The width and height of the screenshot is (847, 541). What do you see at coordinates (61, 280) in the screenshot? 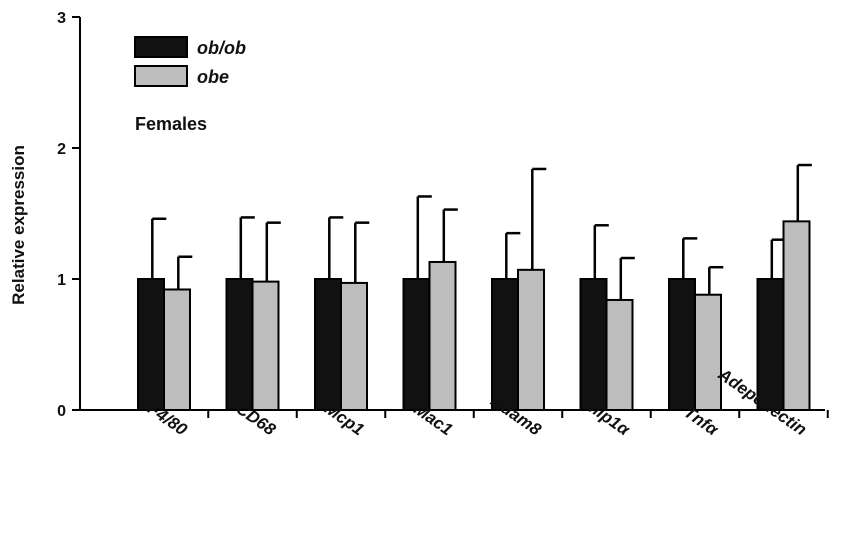
I see `y-tick-label: 1` at bounding box center [61, 280].